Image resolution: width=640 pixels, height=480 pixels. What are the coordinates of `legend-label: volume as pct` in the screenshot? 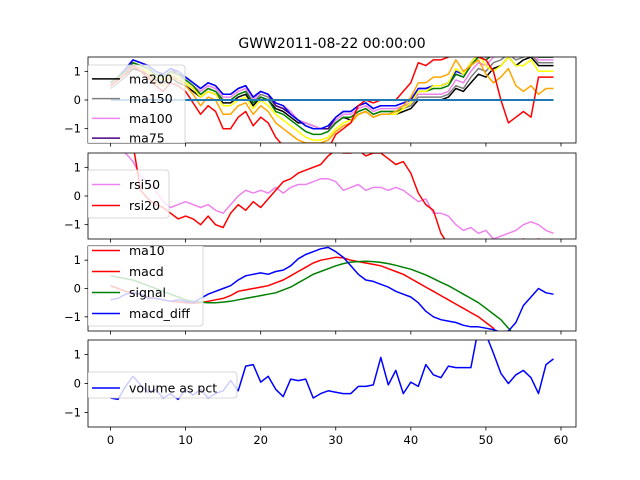 It's located at (173, 388).